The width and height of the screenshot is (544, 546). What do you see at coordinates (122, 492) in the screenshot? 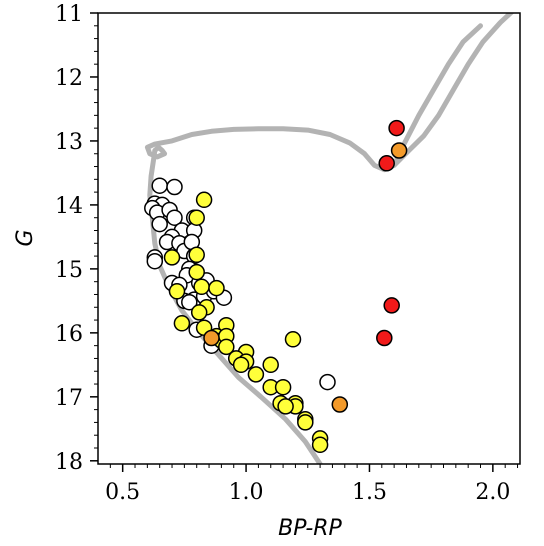
I see `x-tick-label: 0.5` at bounding box center [122, 492].